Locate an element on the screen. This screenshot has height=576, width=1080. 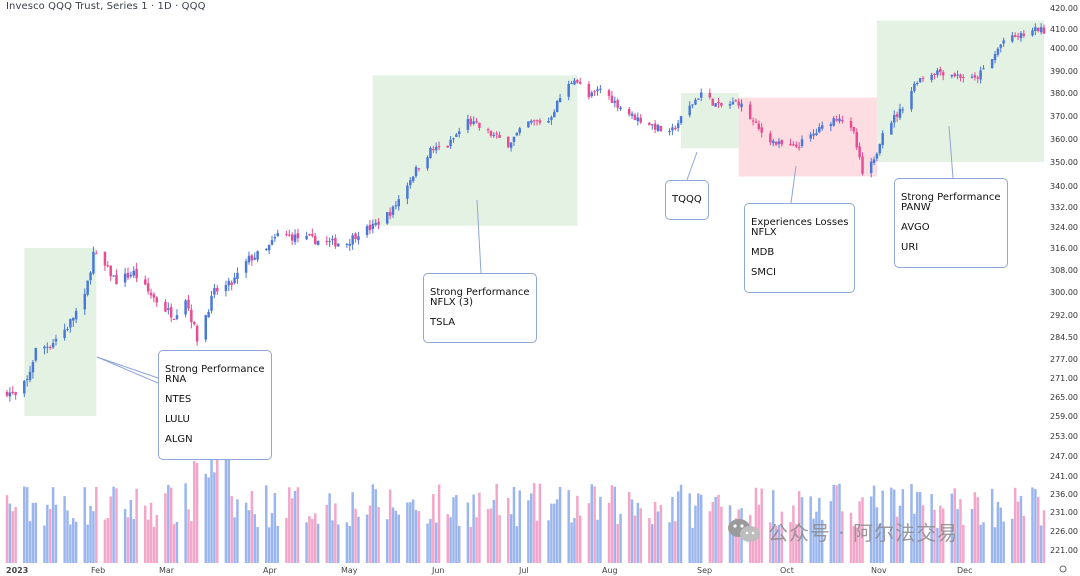
annotation-callout: Strong Performance RNA NTES LULU ALGN is located at coordinates (215, 405).